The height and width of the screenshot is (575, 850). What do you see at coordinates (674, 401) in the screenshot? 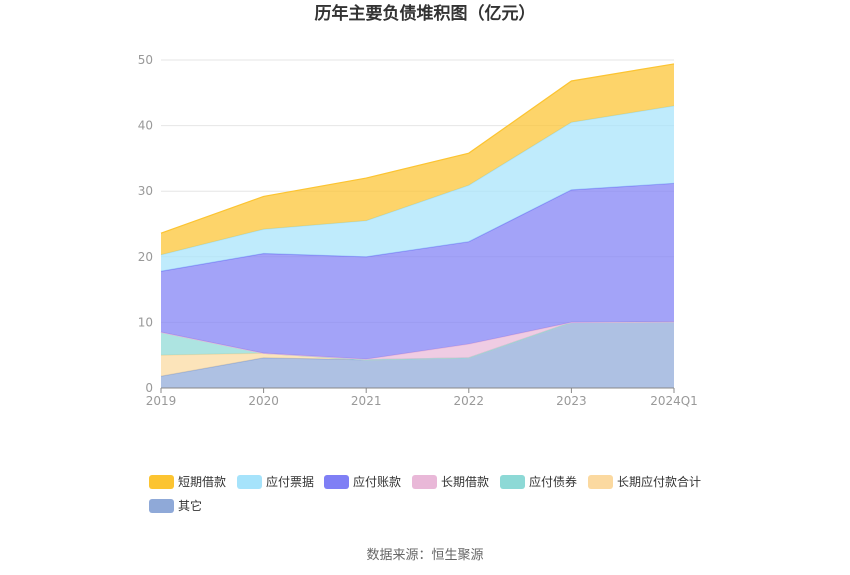
I see `x-tick-label: 2024Q1` at bounding box center [674, 401].